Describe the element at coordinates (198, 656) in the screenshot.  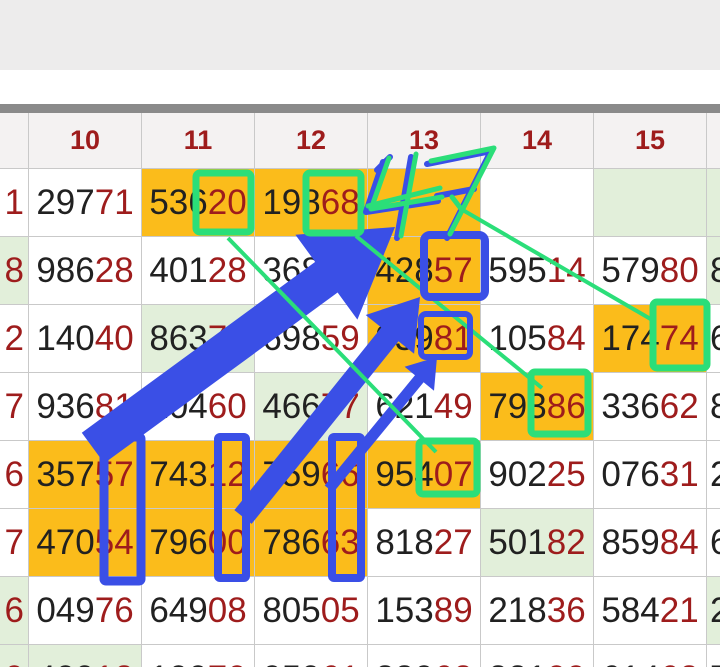
I see `table-cell: 10070` at that location.